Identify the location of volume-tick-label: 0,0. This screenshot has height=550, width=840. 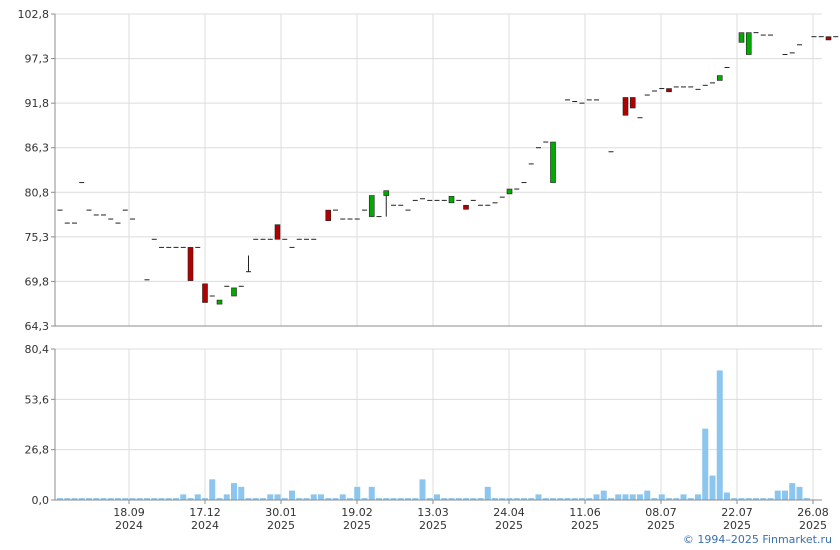
(41, 500).